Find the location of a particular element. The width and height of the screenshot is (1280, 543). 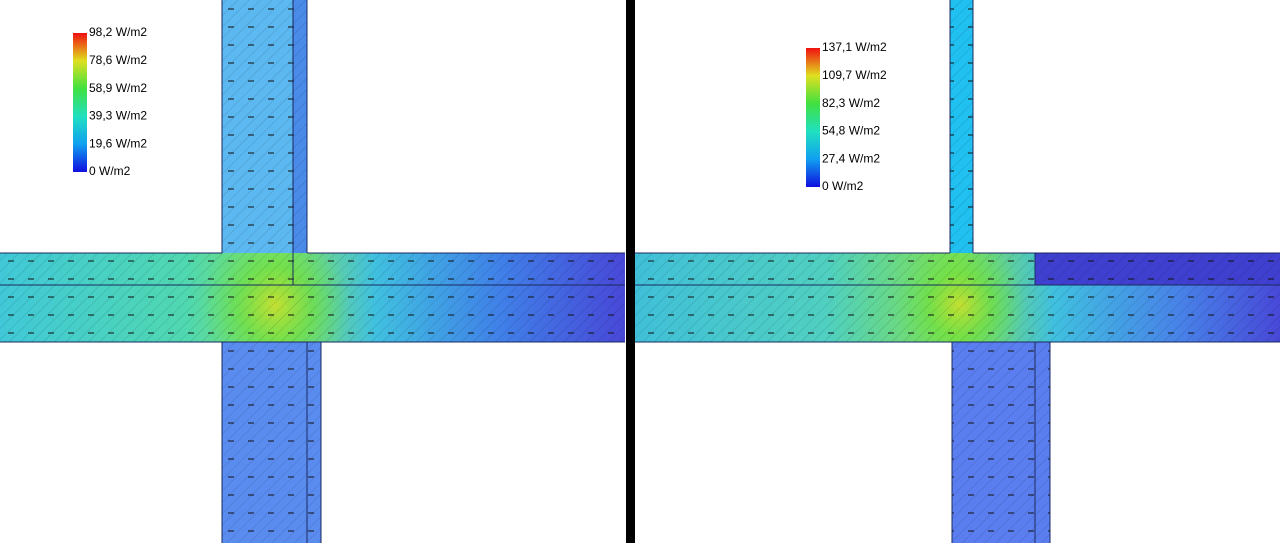

divider is located at coordinates (630, 271).